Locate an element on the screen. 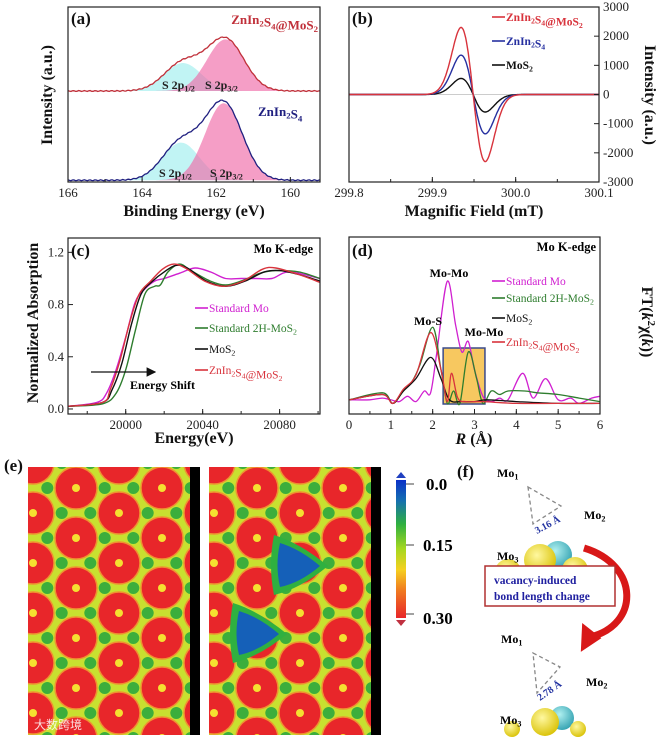 The height and width of the screenshot is (737, 661). transition-arrow-icon is located at coordinates (606, 592).